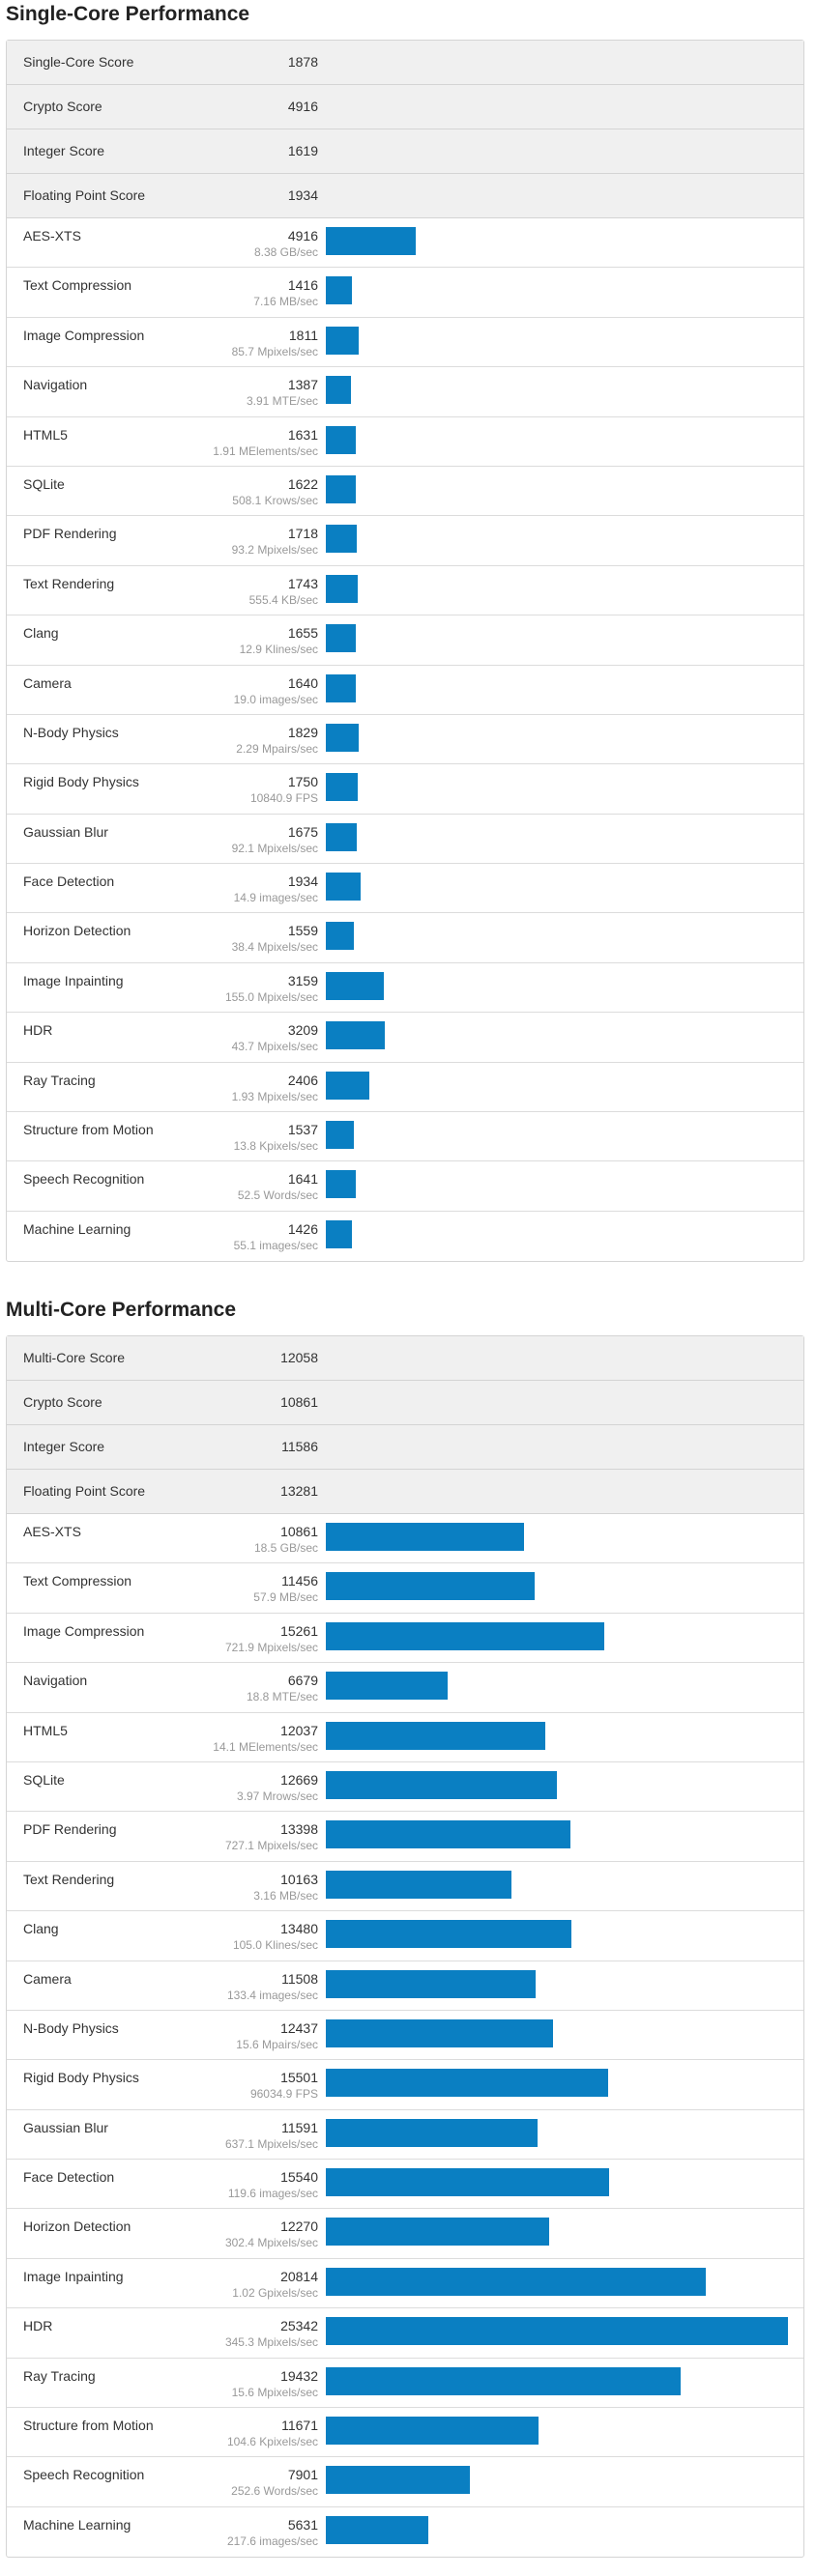 This screenshot has width=816, height=2576. Describe the element at coordinates (405, 1187) in the screenshot. I see `benchmark-row: Speech Recognition 1641 52.5 Words/sec` at that location.